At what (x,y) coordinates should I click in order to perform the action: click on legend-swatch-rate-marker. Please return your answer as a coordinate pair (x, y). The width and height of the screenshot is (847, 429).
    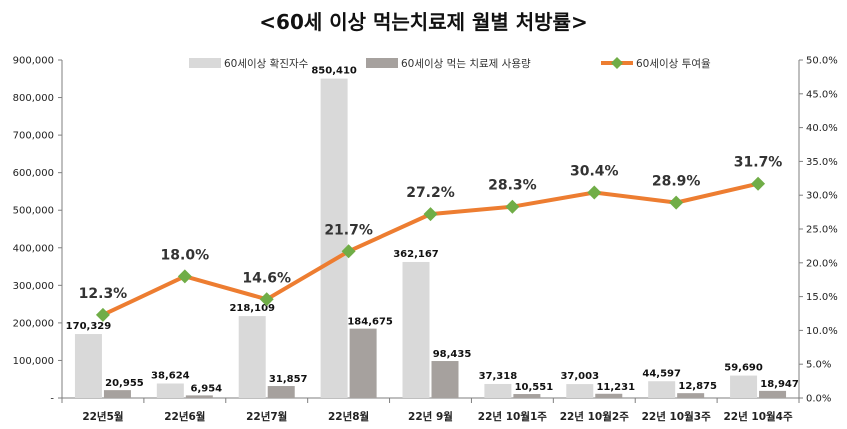
    Looking at the image, I should click on (617, 63).